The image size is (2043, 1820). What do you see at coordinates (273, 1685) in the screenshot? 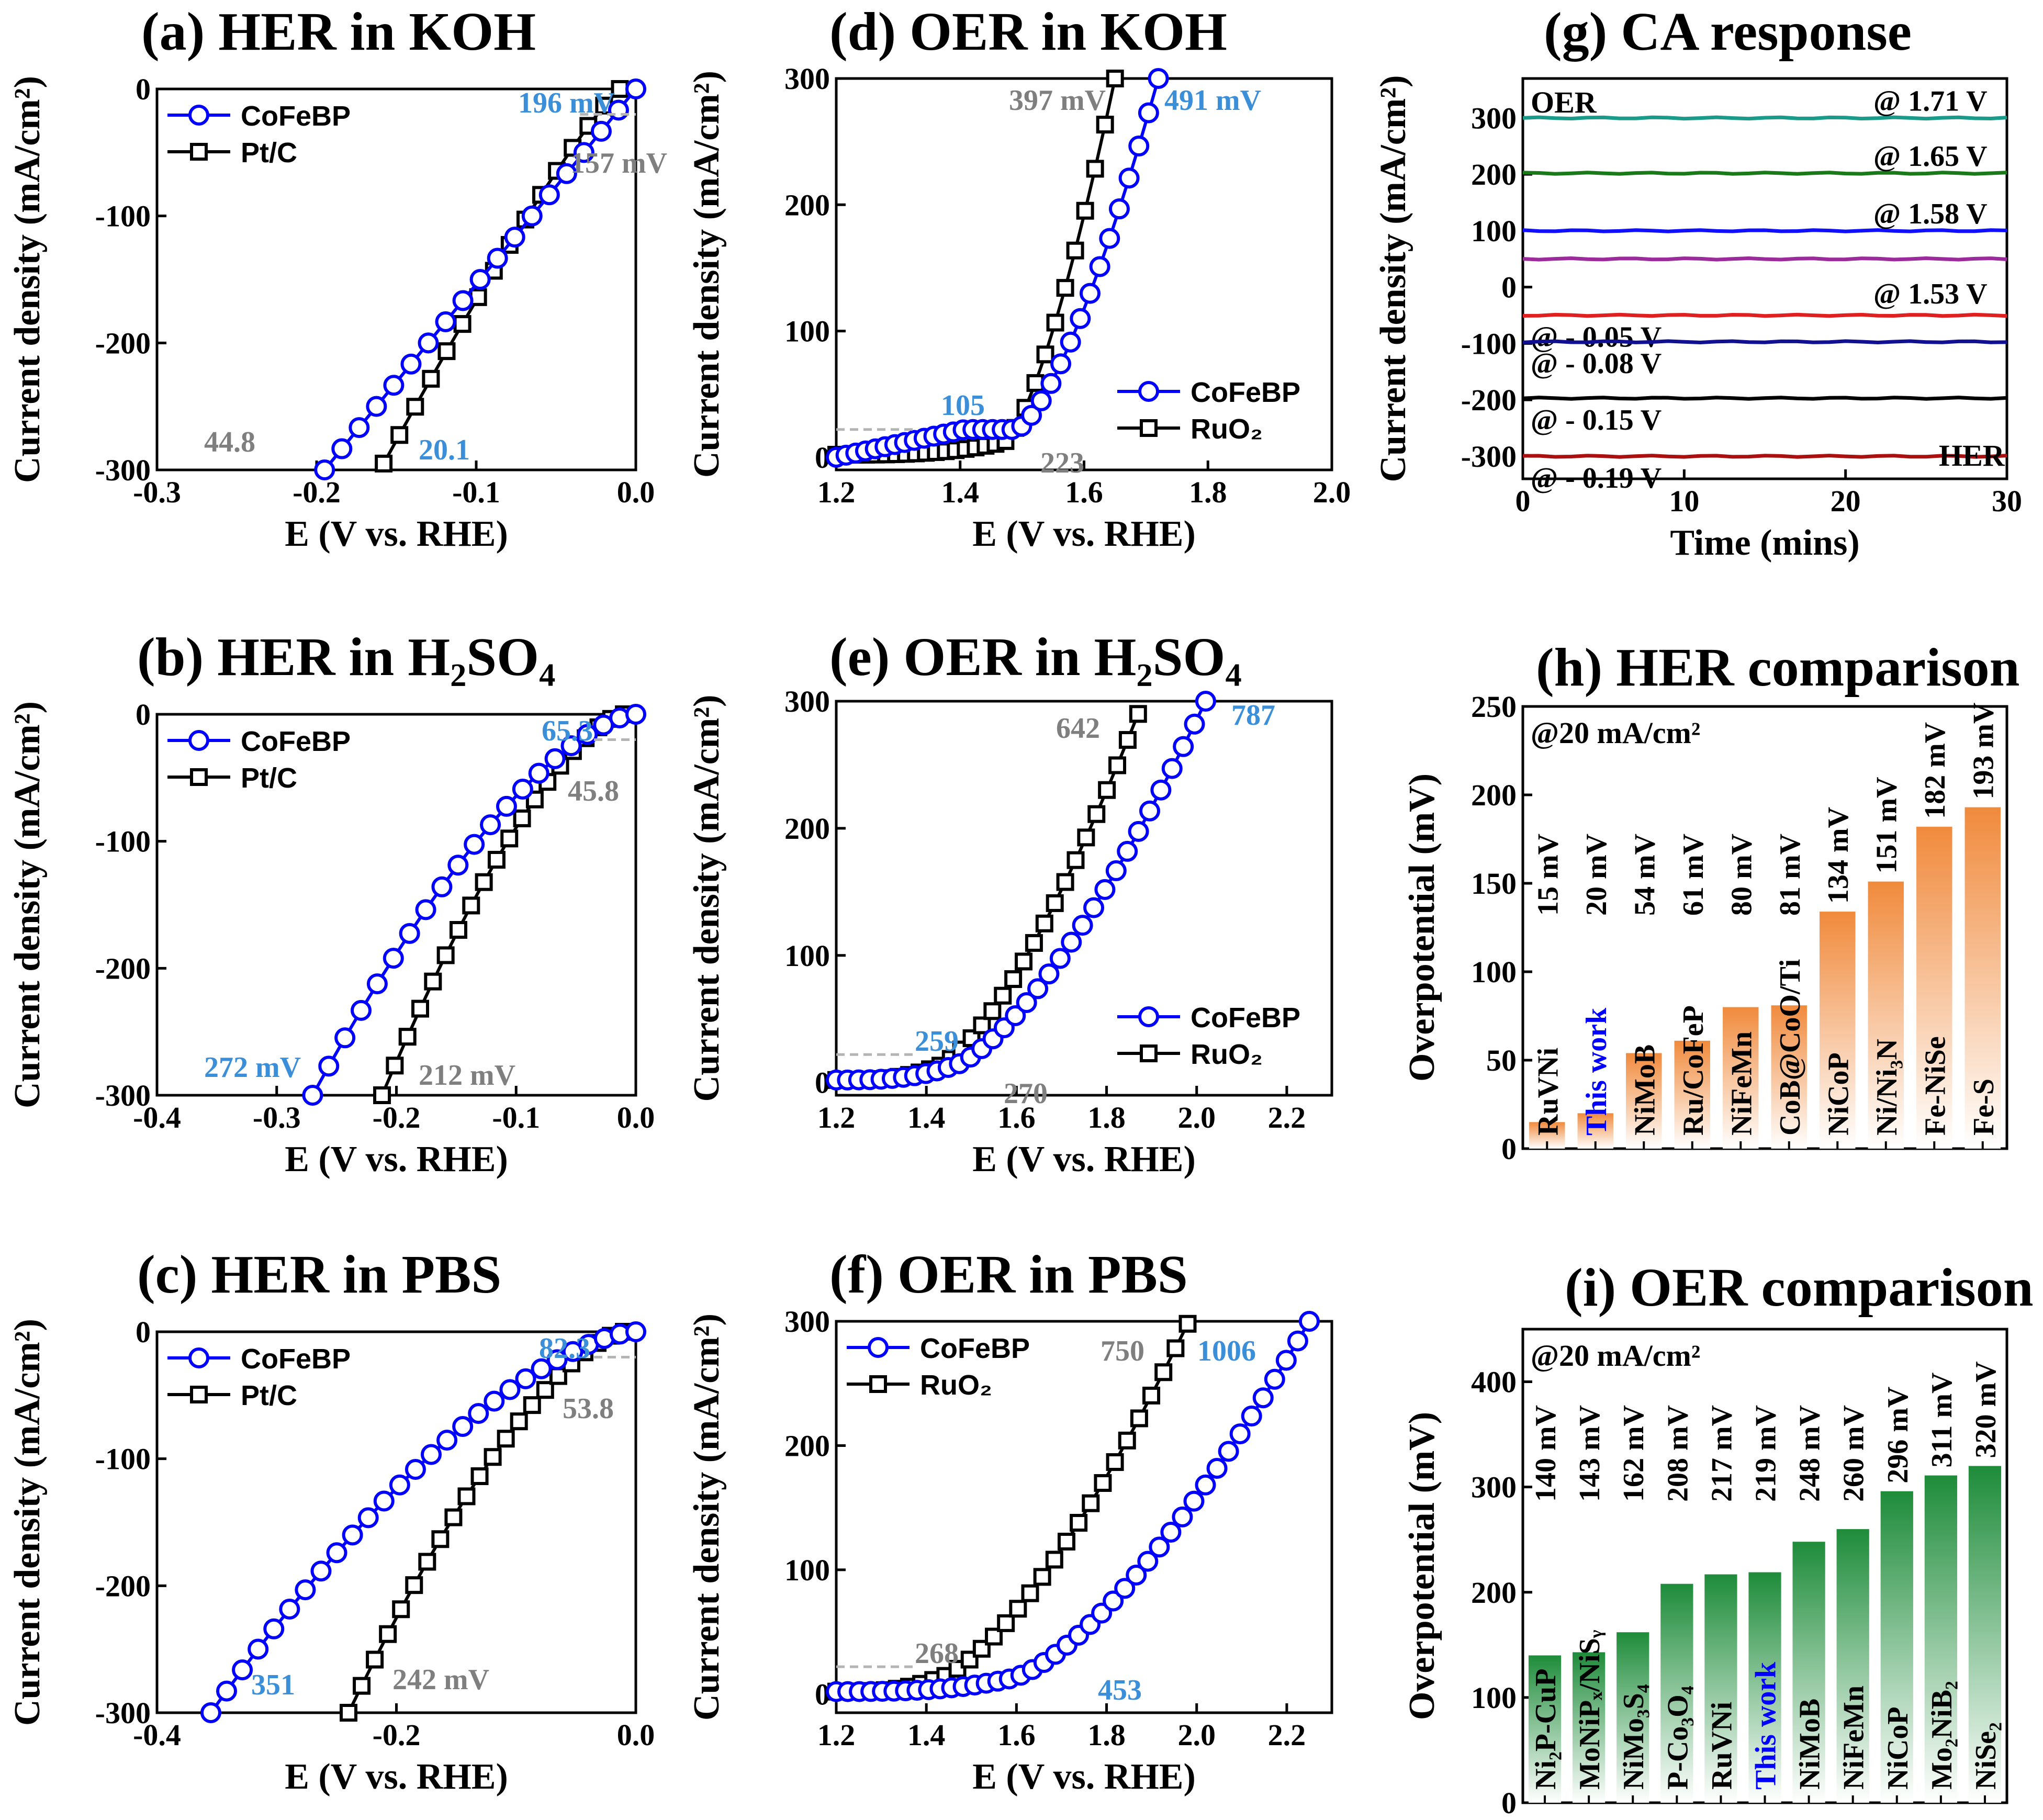
I see `annotation-c: 351` at bounding box center [273, 1685].